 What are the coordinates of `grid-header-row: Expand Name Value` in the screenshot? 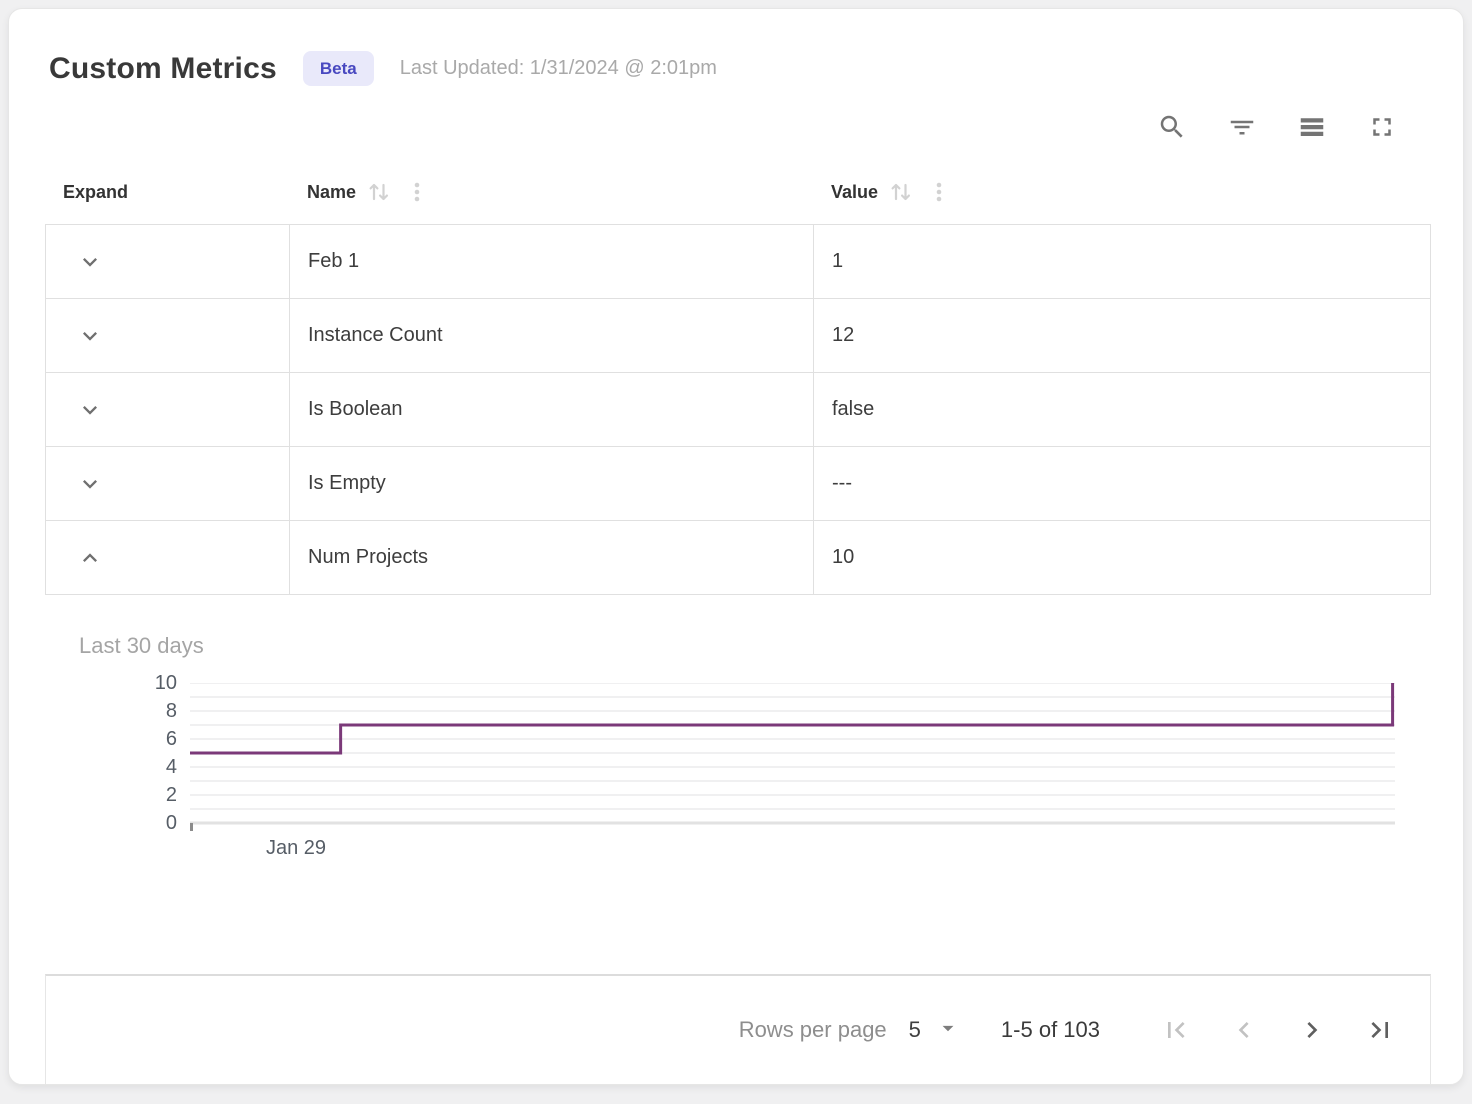 It's located at (738, 192).